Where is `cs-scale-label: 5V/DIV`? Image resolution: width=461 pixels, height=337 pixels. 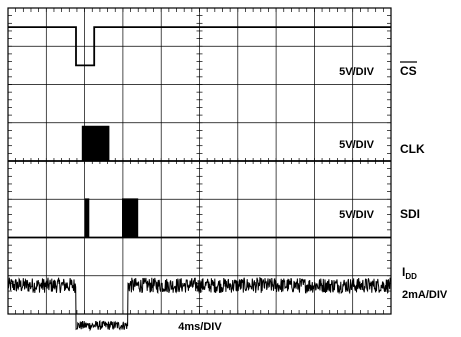 cs-scale-label: 5V/DIV is located at coordinates (357, 72).